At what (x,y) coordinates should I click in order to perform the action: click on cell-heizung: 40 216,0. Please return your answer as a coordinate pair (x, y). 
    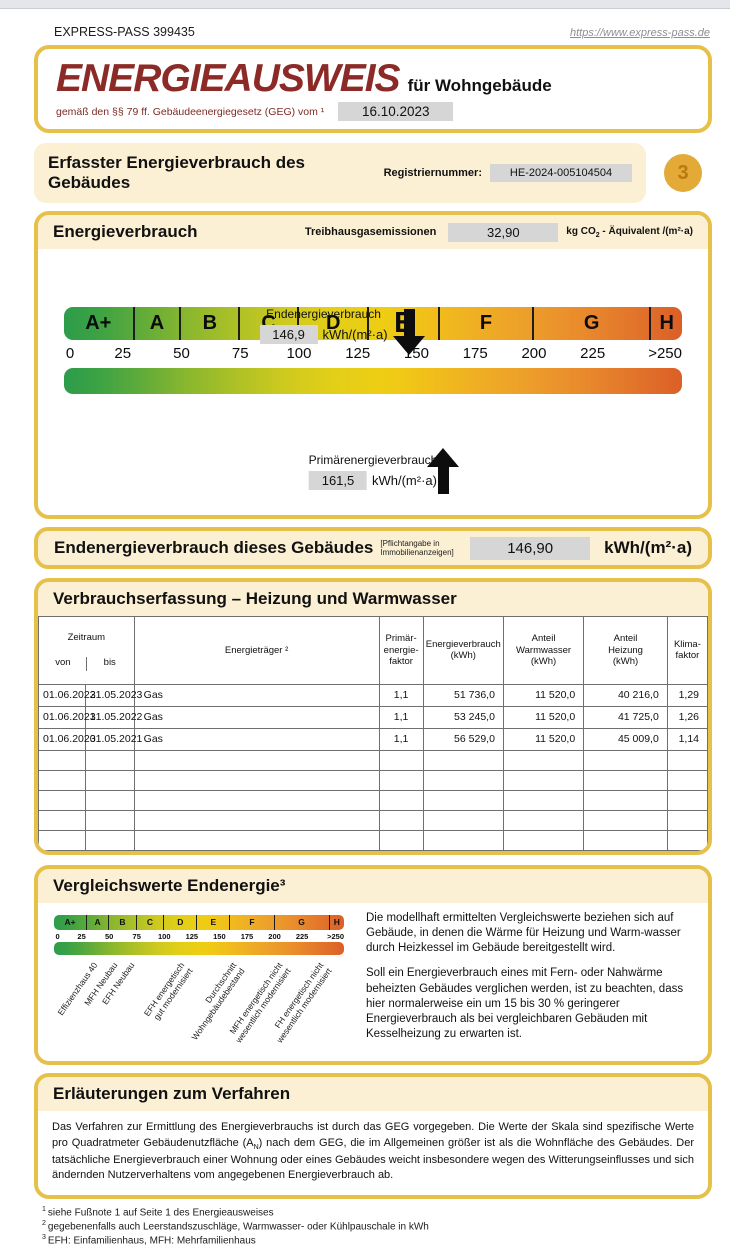
    Looking at the image, I should click on (625, 695).